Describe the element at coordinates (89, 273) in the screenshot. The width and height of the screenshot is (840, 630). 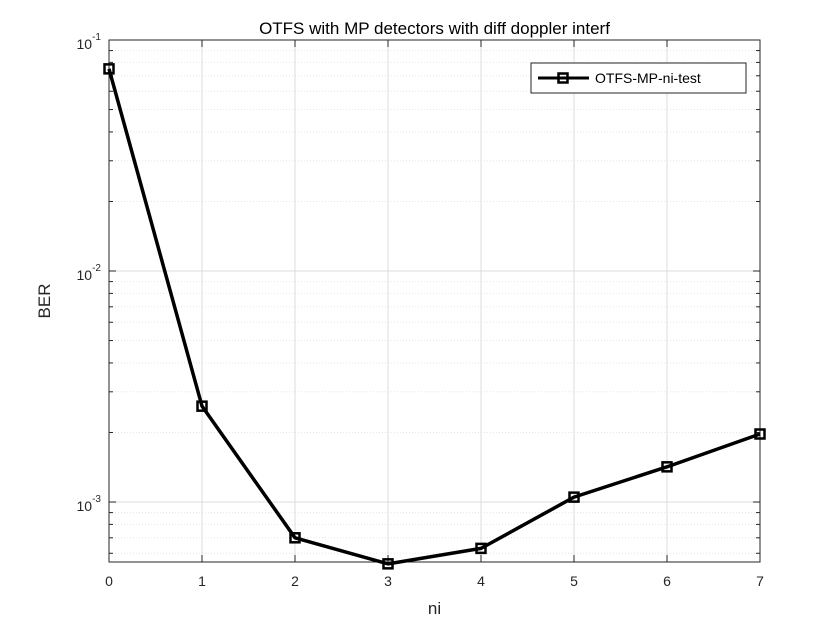
I see `y-tick-label: 10⁻²` at that location.